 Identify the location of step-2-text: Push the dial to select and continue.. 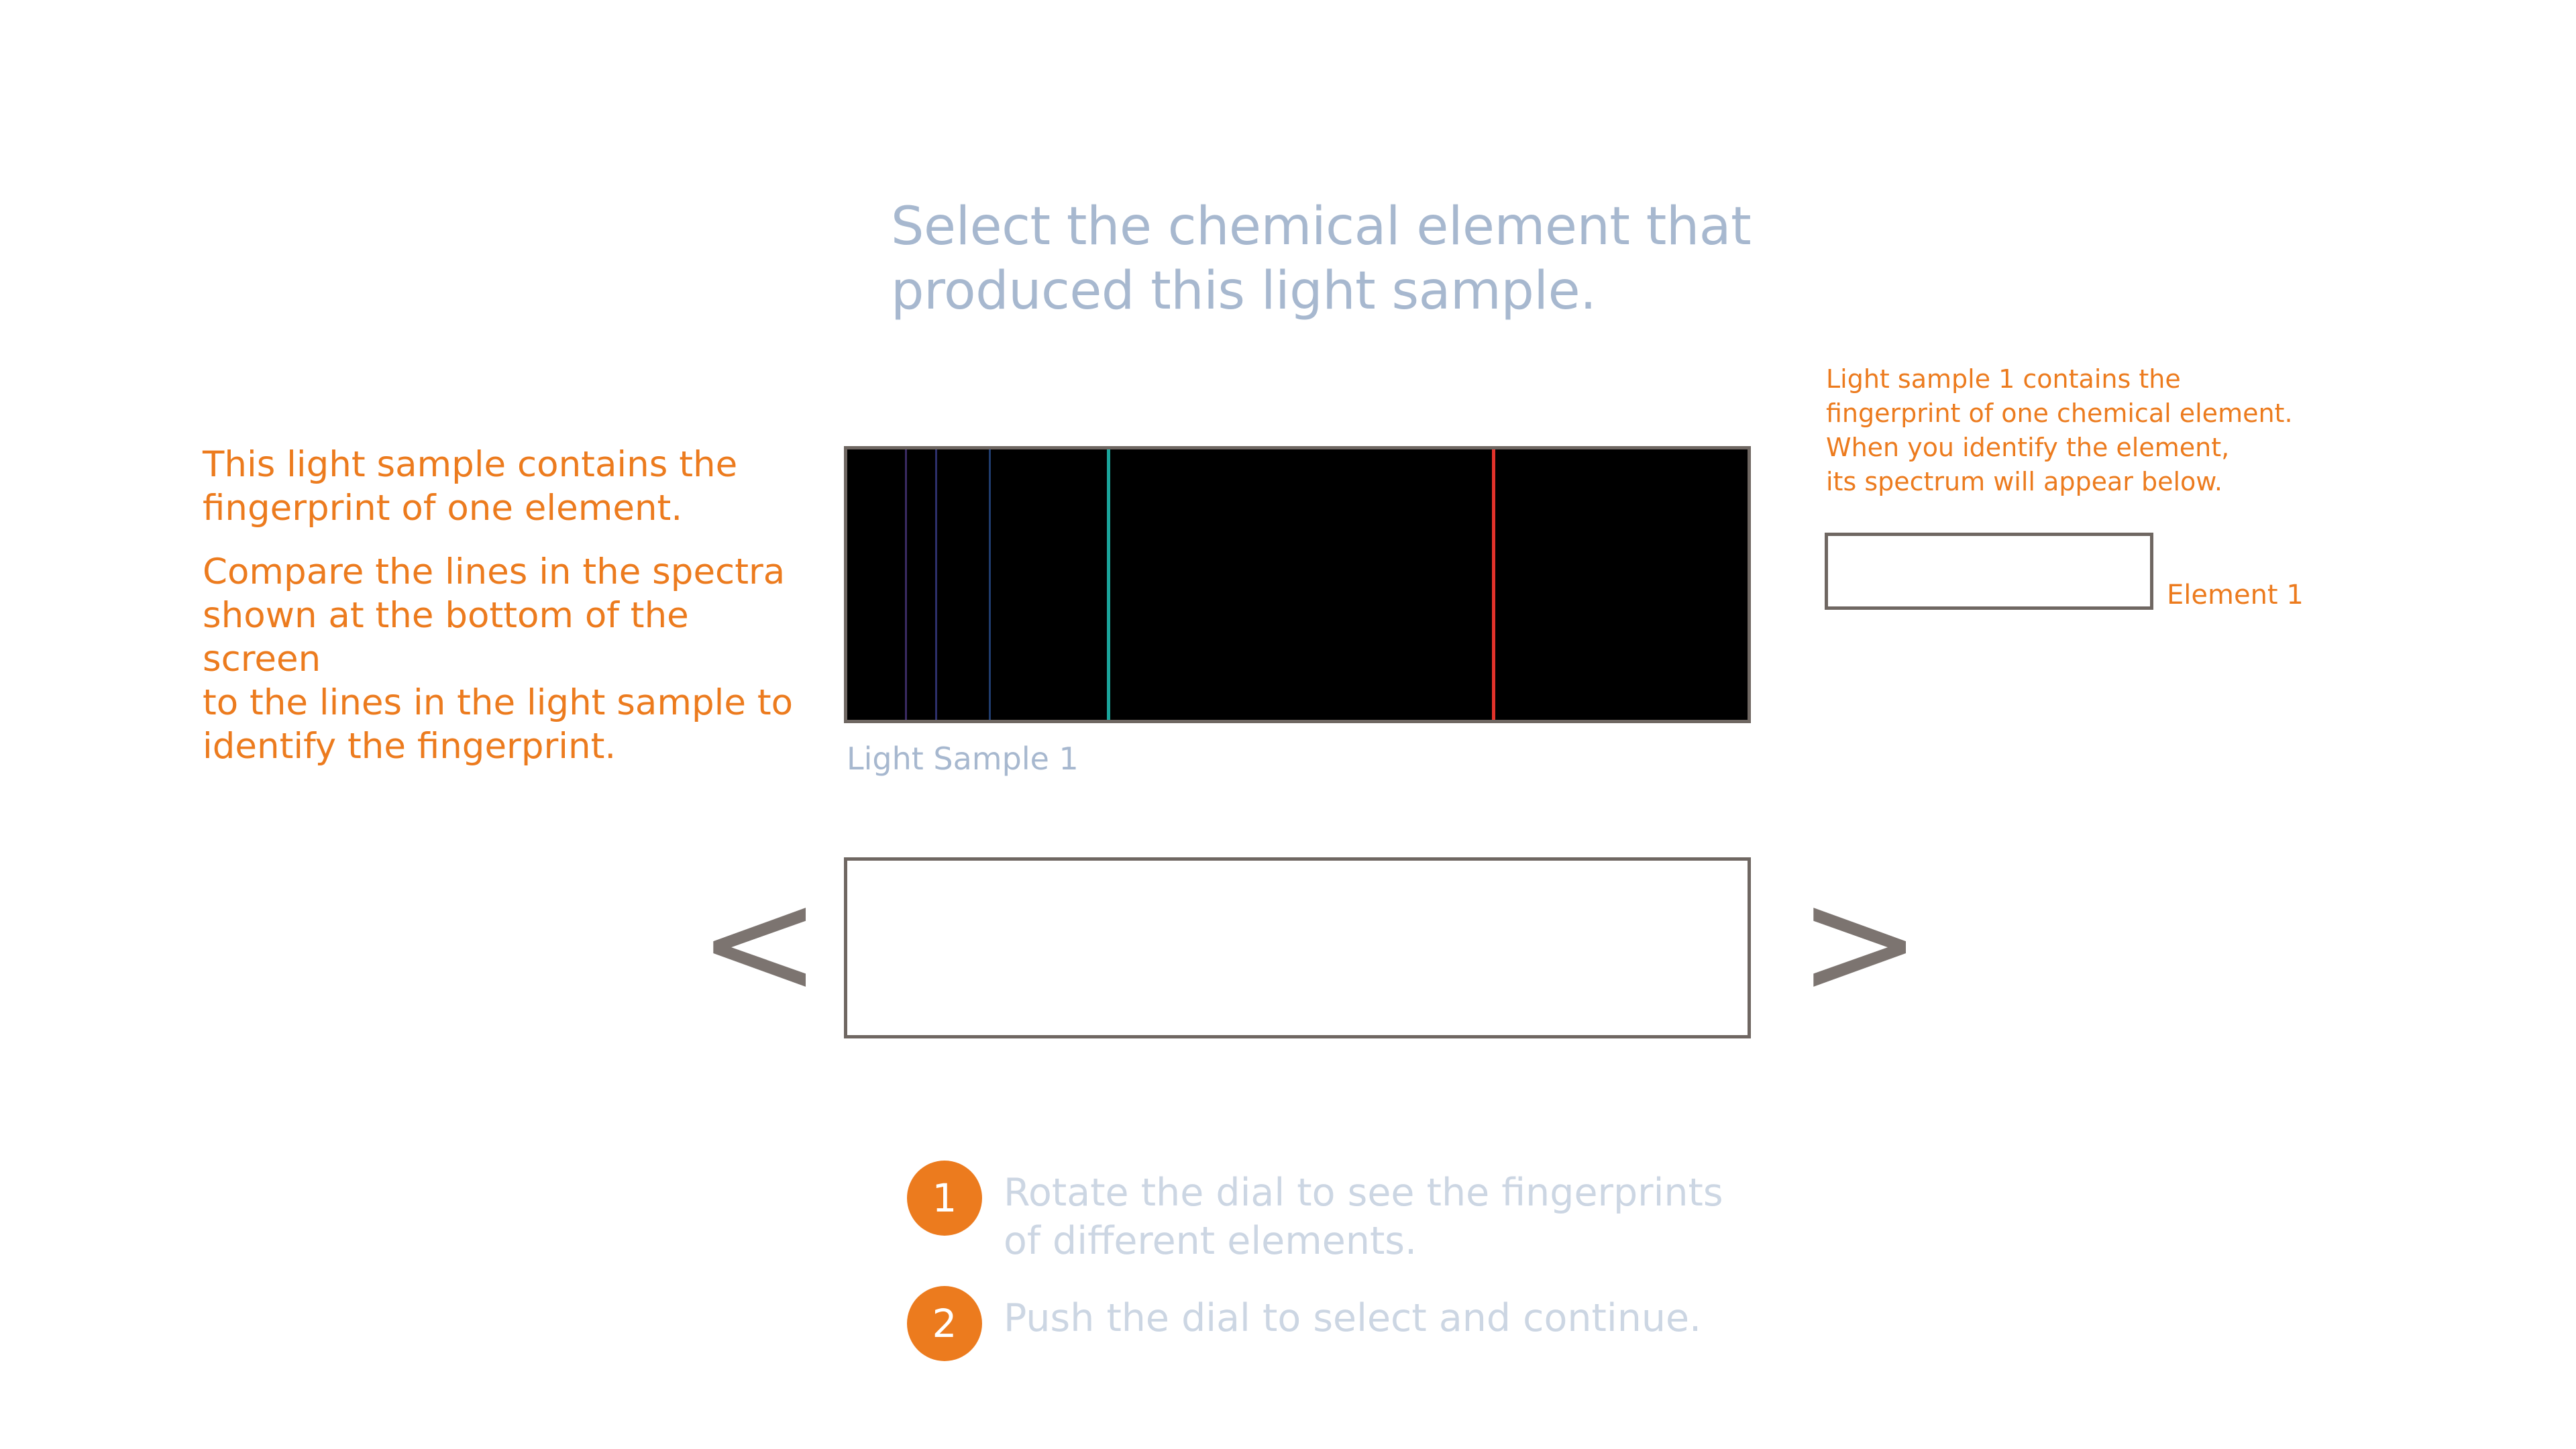
(1352, 1318).